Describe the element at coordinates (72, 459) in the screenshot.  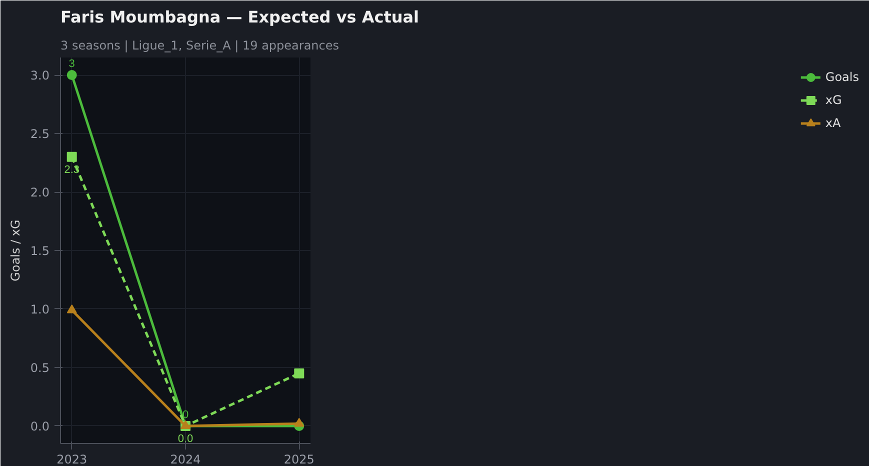
I see `x-tick-label: 2023` at that location.